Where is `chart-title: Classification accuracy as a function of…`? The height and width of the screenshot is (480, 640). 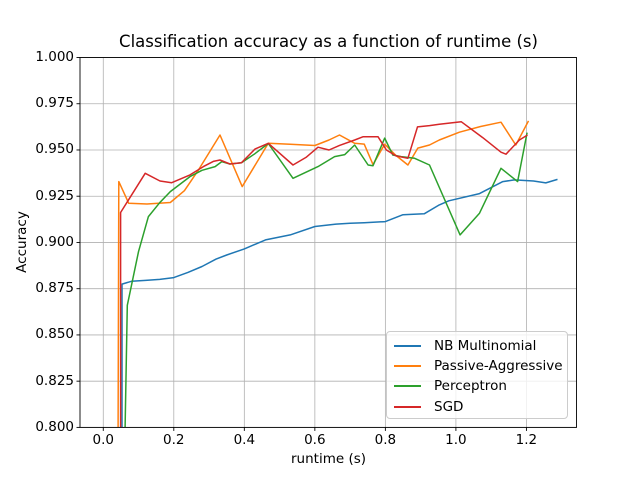
chart-title: Classification accuracy as a function of… is located at coordinates (328, 41).